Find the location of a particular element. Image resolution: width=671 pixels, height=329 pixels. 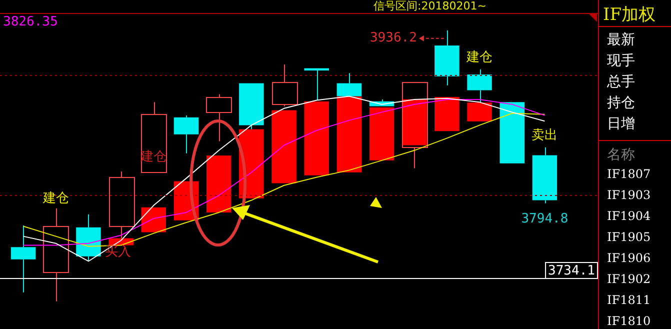

text: IF1905 is located at coordinates (629, 237).